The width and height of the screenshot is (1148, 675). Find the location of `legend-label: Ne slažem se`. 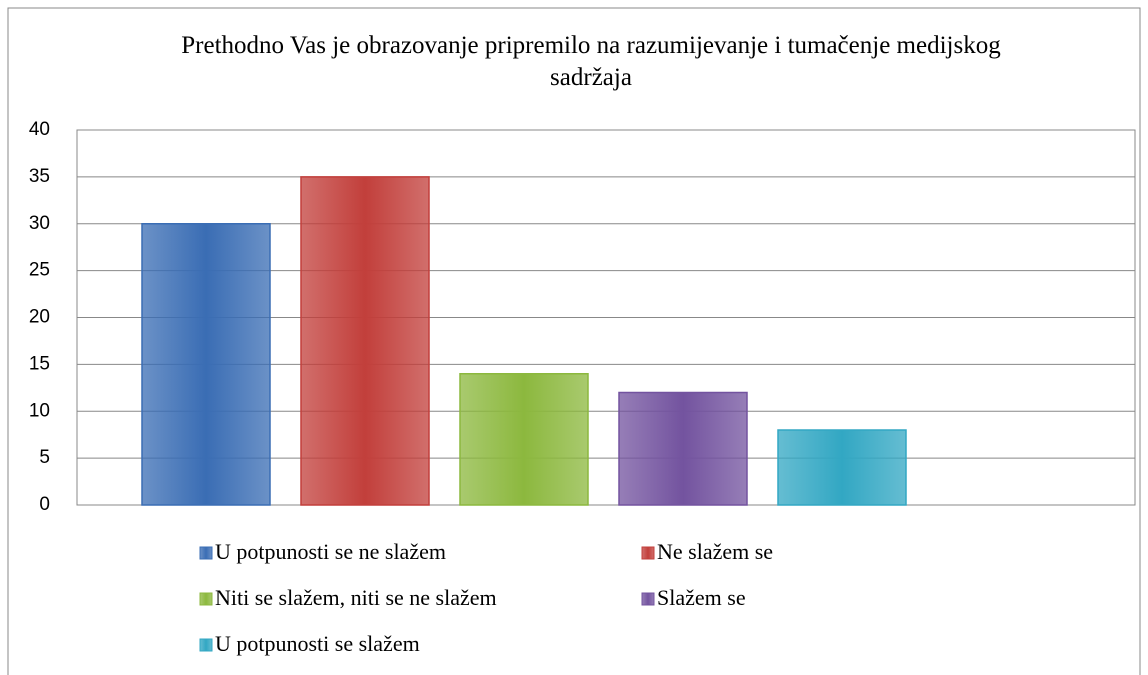

legend-label: Ne slažem se is located at coordinates (715, 551).